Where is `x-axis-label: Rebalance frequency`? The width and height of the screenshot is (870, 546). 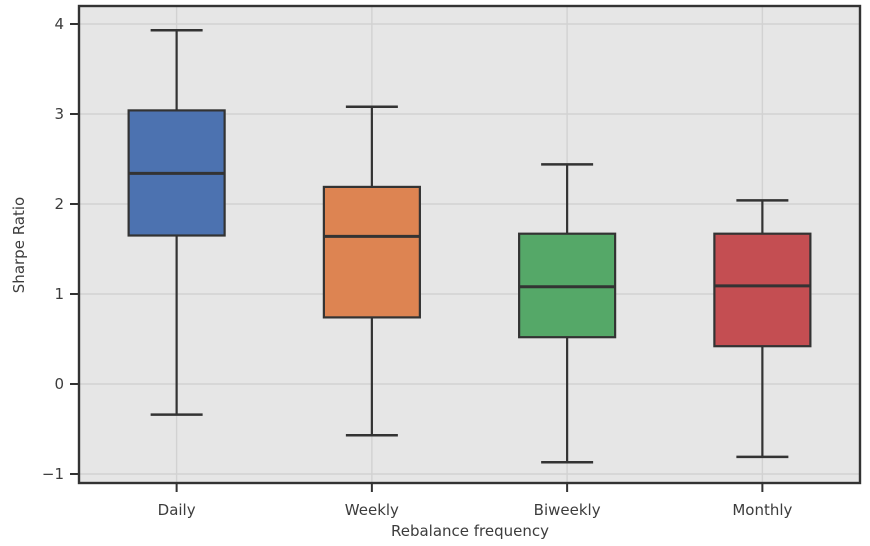
x-axis-label: Rebalance frequency is located at coordinates (470, 531).